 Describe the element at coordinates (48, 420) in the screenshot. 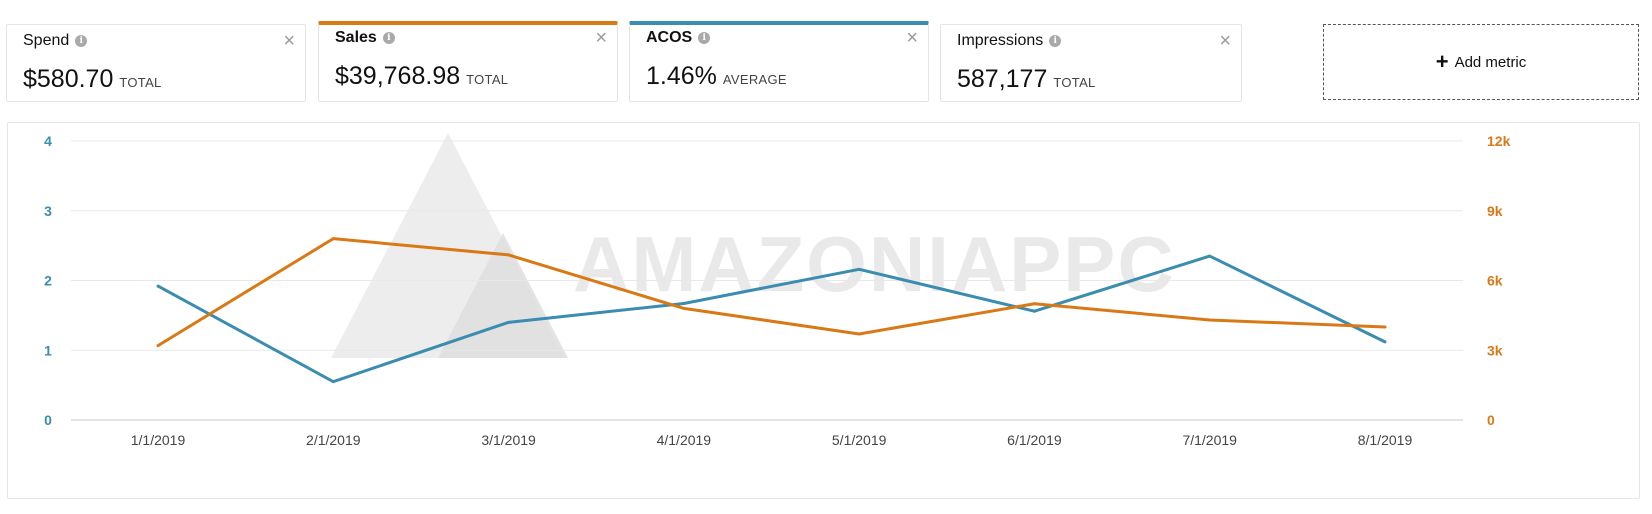

I see `y-left-tick-label: 0` at that location.